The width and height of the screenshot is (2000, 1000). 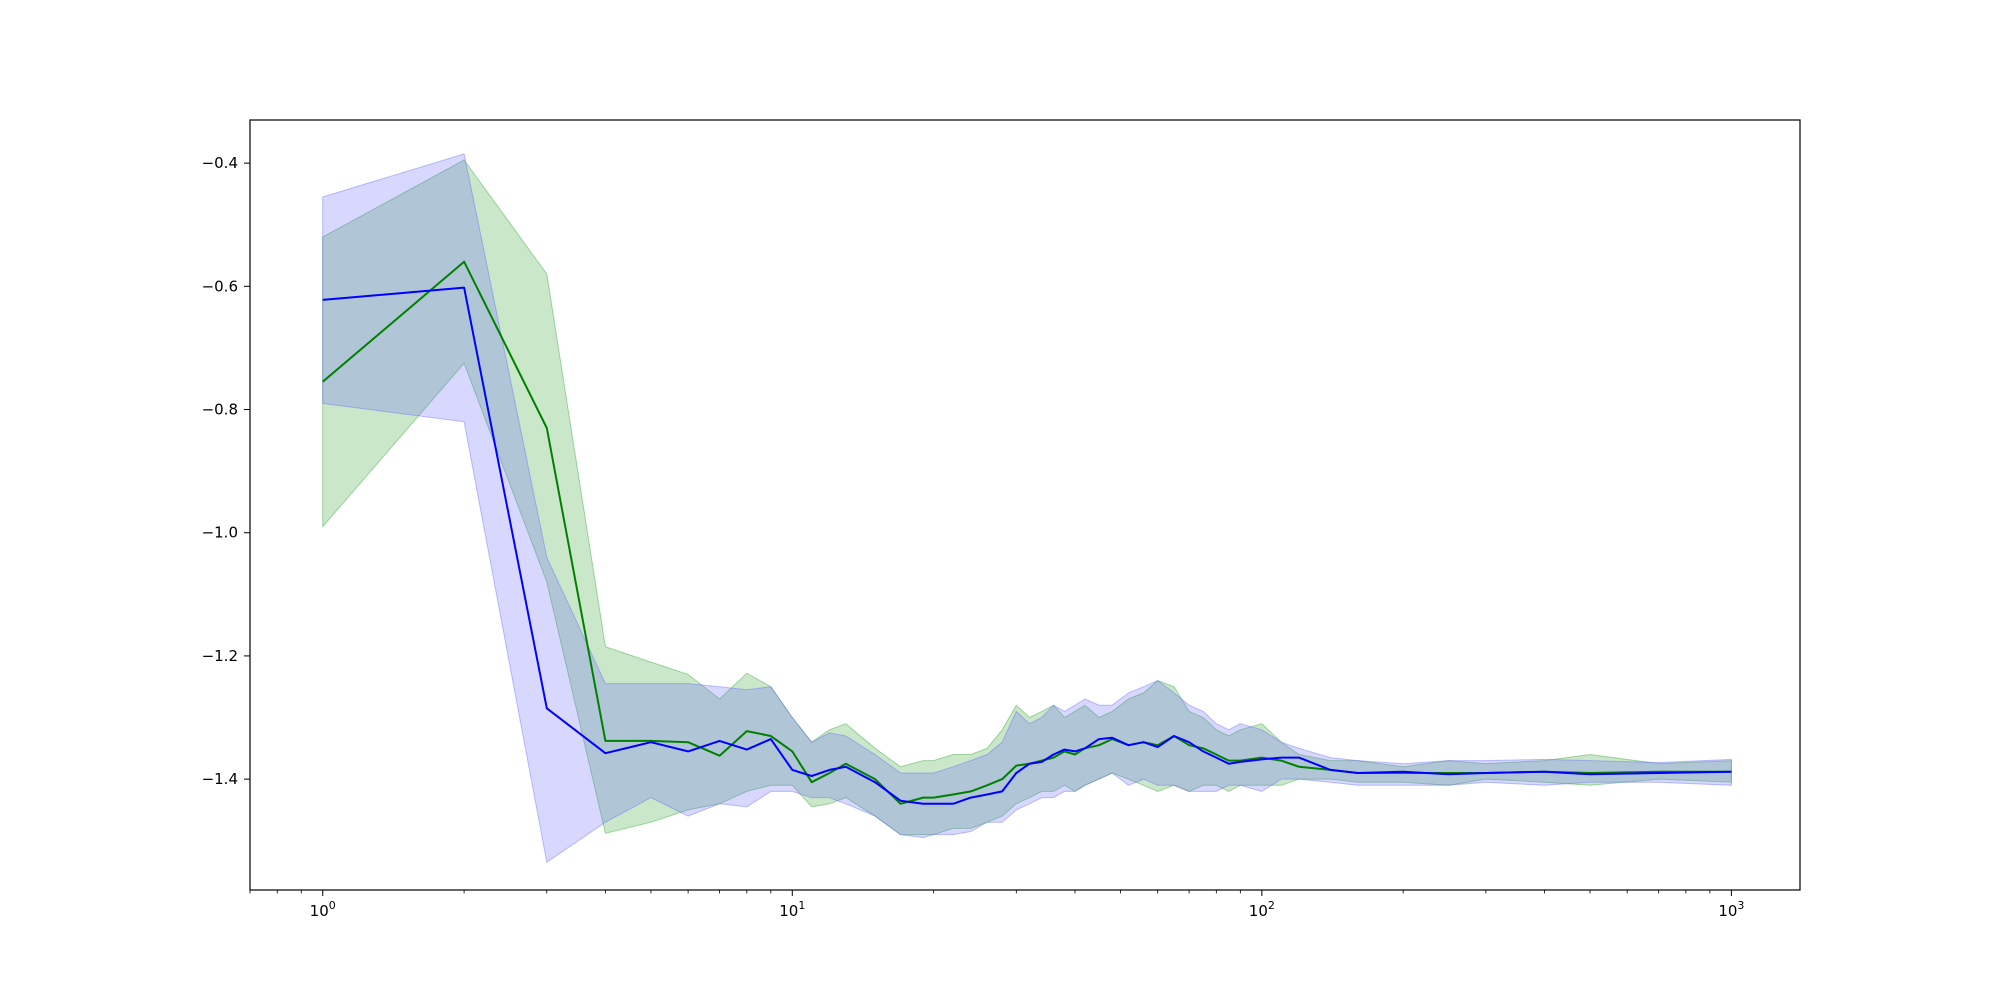 I want to click on y-axis: −0.4 −0.6 −0.8 −1.0 −1.2 −1.4, so click(x=226, y=471).